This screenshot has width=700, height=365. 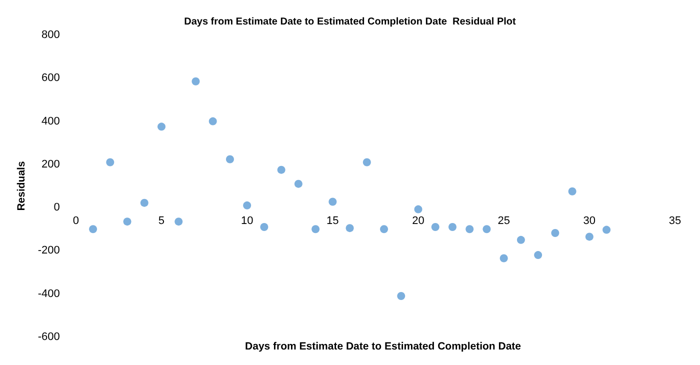 What do you see at coordinates (49, 294) in the screenshot?
I see `y-tick-label: -400` at bounding box center [49, 294].